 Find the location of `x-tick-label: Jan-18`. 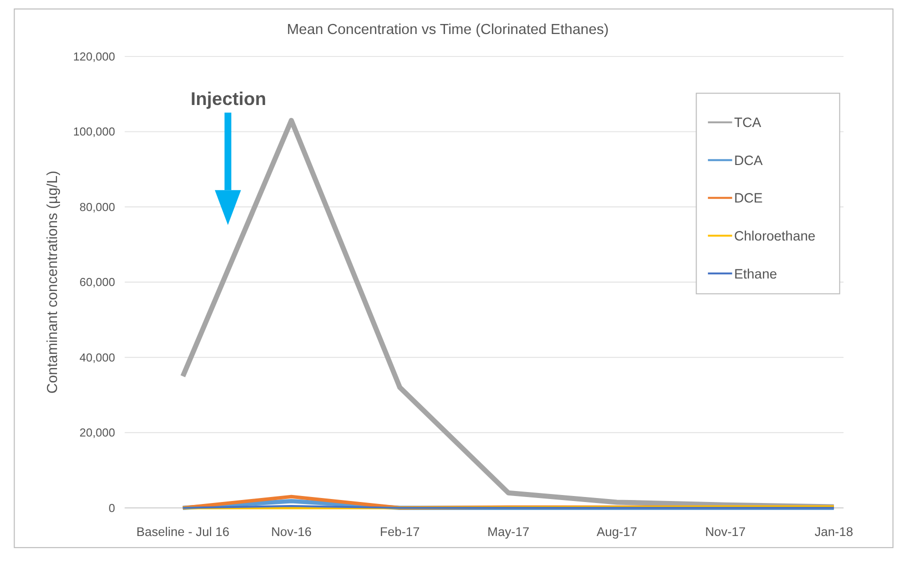

x-tick-label: Jan-18 is located at coordinates (834, 531).